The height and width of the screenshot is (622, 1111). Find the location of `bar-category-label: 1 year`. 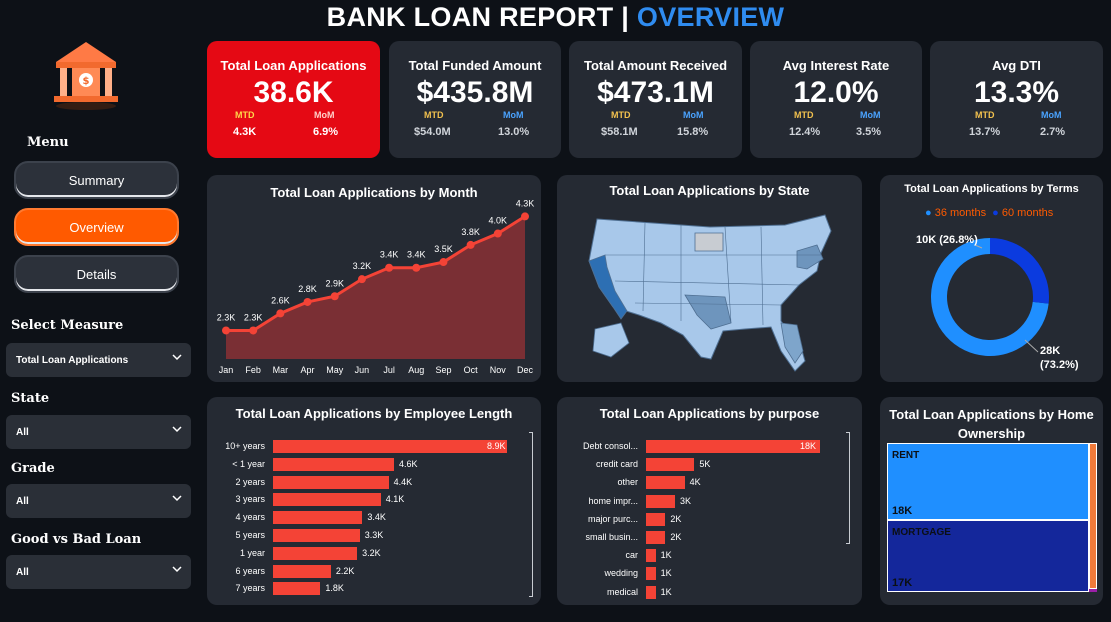

bar-category-label: 1 year is located at coordinates (252, 552).